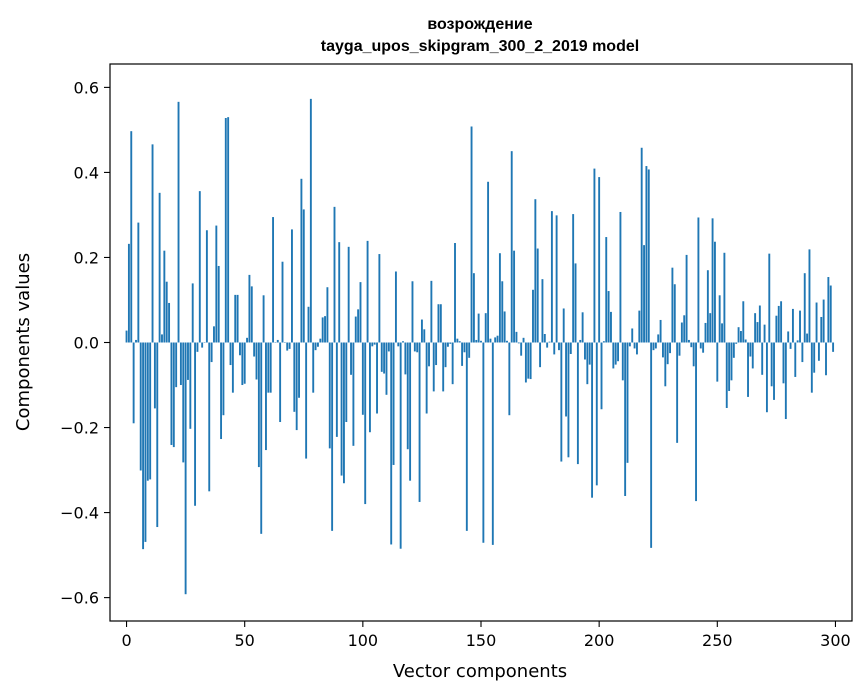  What do you see at coordinates (835, 640) in the screenshot?
I see `x-tick-label: 300` at bounding box center [835, 640].